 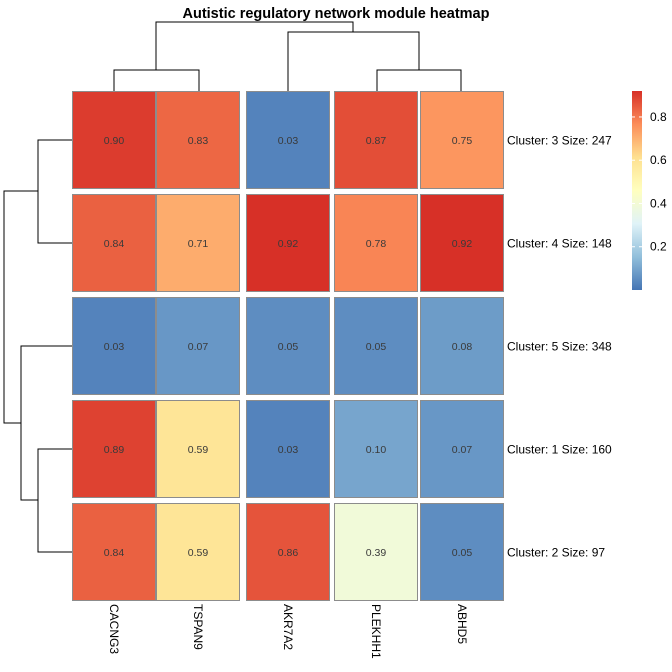 I want to click on cell-value-label: 0.39, so click(x=376, y=553).